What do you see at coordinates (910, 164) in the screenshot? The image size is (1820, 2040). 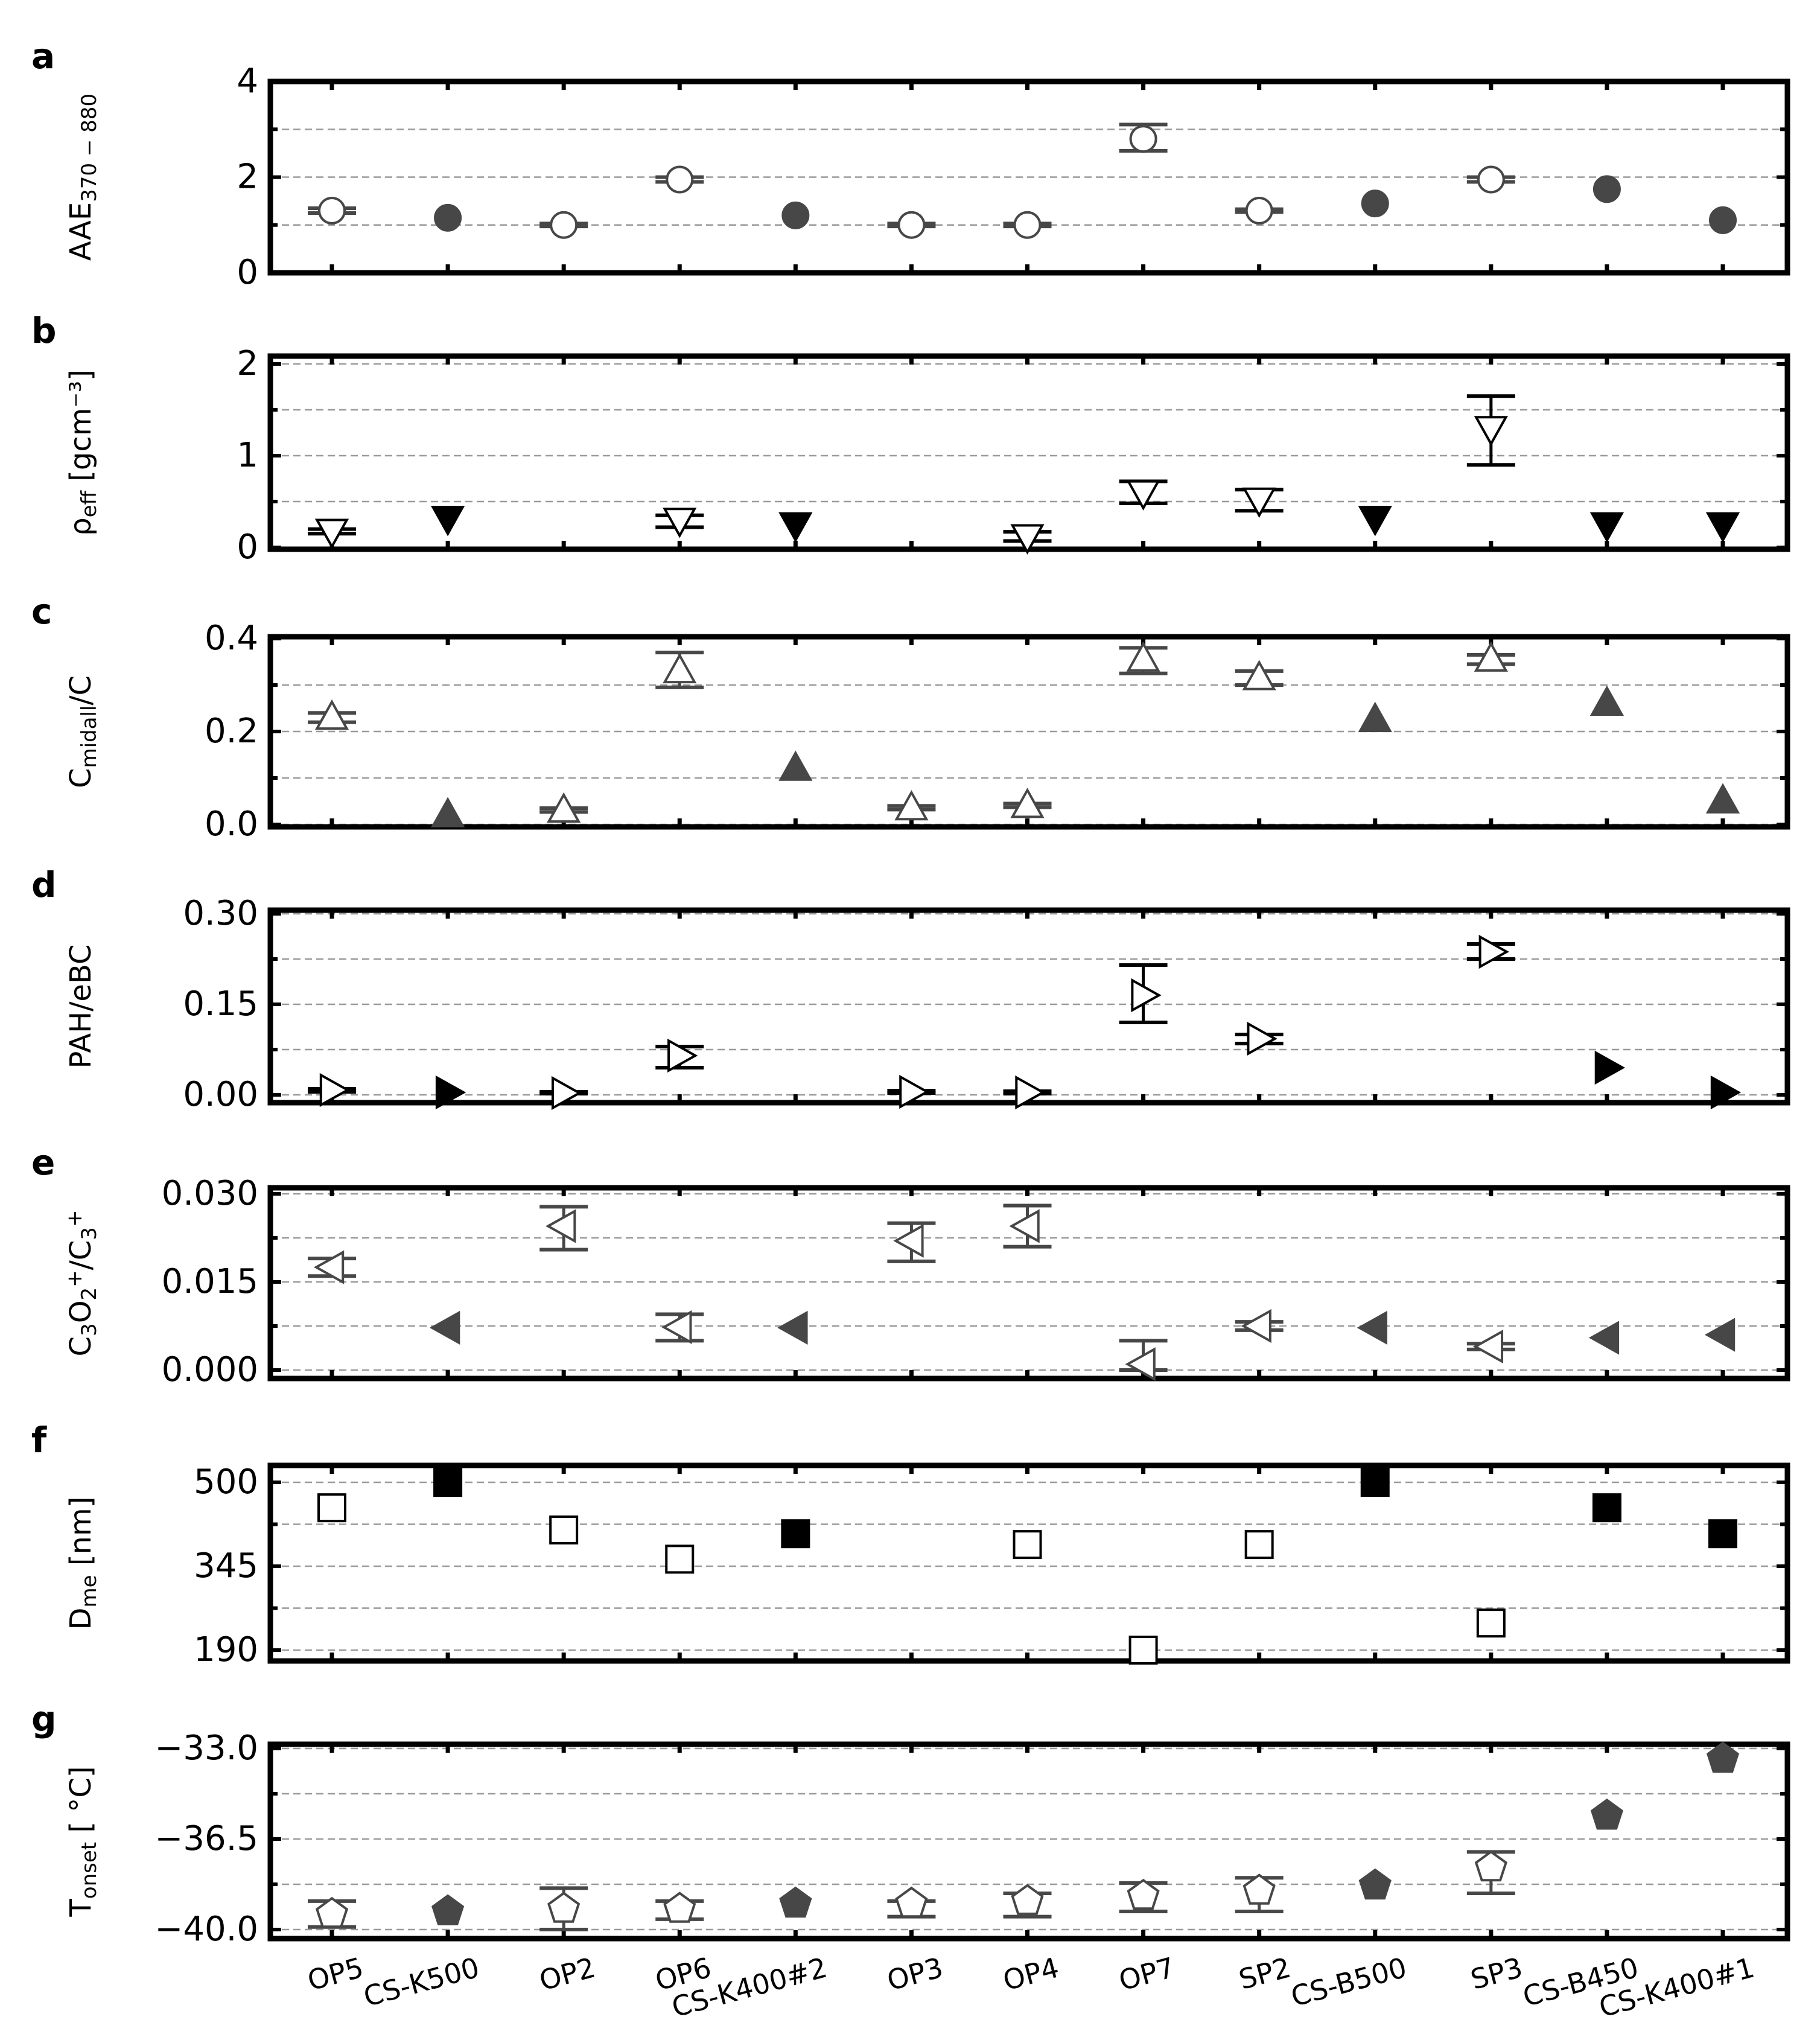 I see `panel-a: a 0 2 4 AAE370 − 880` at bounding box center [910, 164].